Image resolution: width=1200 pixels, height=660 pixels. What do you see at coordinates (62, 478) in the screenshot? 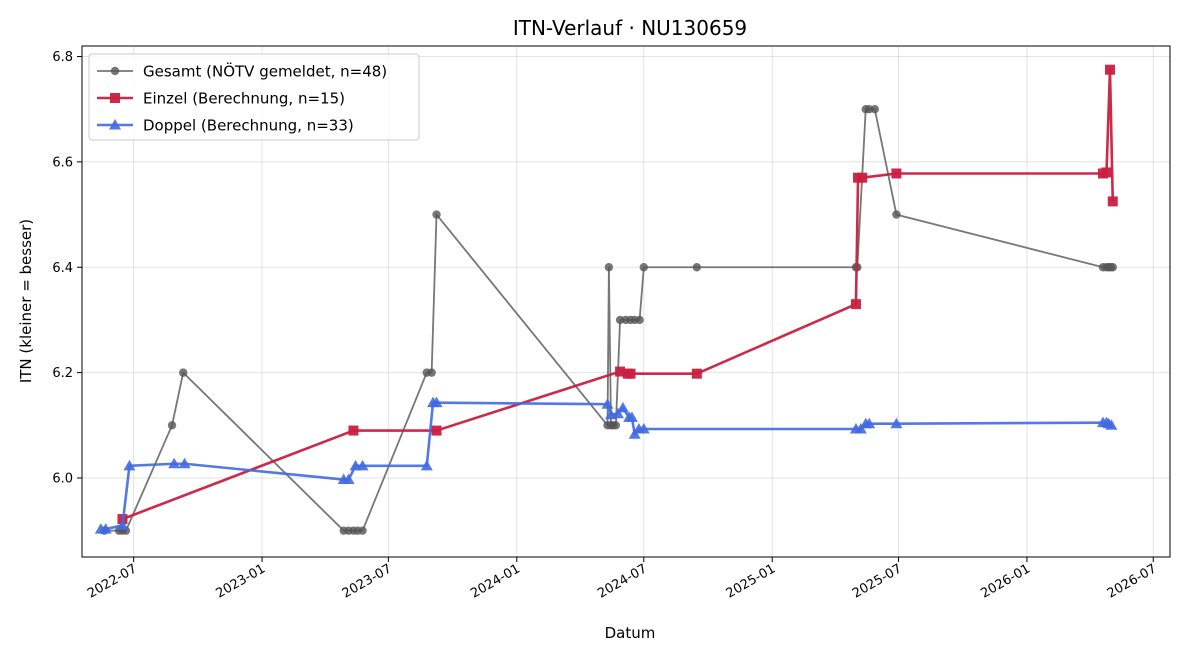
I see `y-tick-label: 6.0` at bounding box center [62, 478].